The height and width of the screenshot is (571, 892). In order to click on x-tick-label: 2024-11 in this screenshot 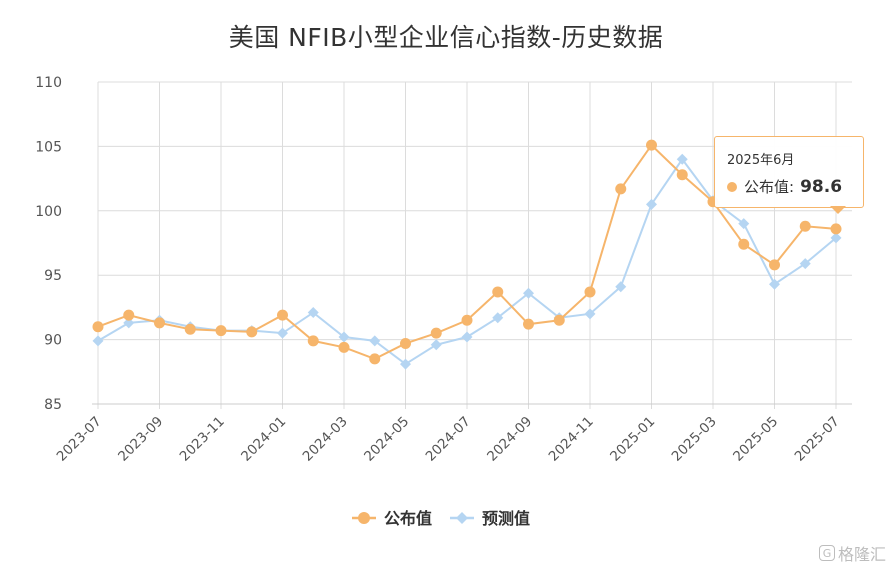, I will do `click(571, 439)`.